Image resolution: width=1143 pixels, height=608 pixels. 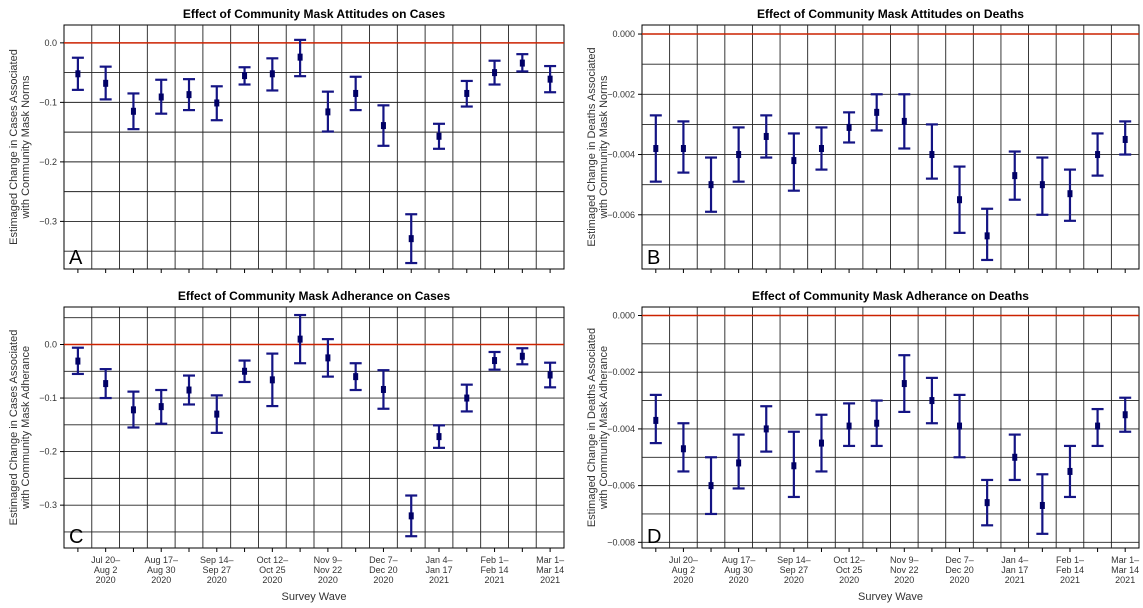 What do you see at coordinates (904, 570) in the screenshot?
I see `x-tick-label-line: Nov 22` at bounding box center [904, 570].